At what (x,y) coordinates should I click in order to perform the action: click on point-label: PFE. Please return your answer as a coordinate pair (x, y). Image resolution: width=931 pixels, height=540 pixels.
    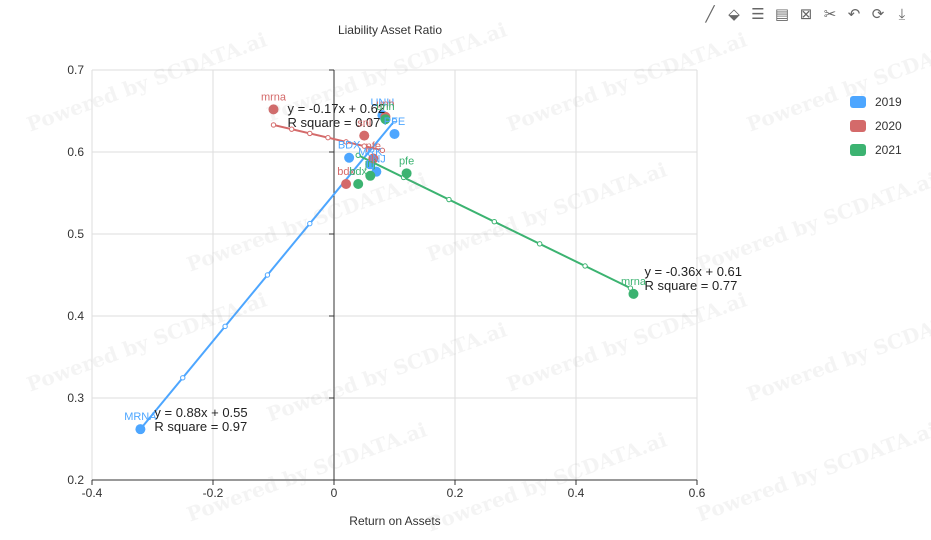
    Looking at the image, I should click on (394, 122).